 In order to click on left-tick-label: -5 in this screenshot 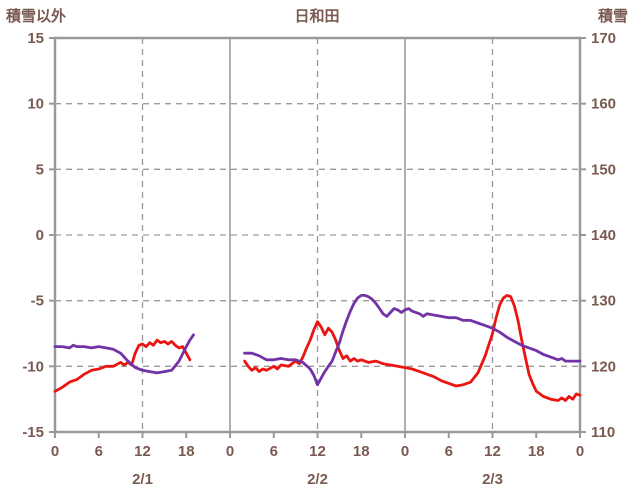, I will do `click(37, 301)`.